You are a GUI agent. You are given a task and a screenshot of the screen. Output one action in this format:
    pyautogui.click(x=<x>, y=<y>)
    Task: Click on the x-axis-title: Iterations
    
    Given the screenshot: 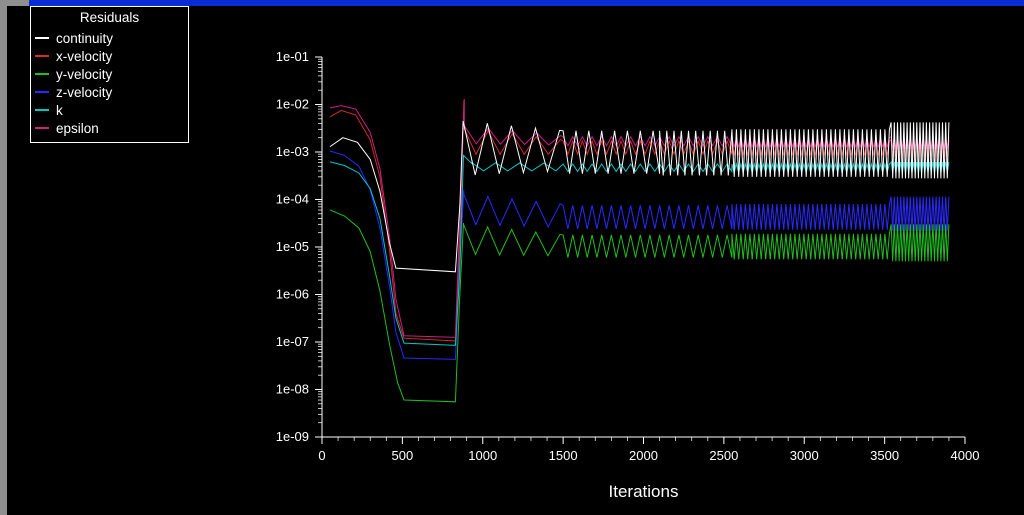 What is the action you would take?
    pyautogui.click(x=643, y=491)
    